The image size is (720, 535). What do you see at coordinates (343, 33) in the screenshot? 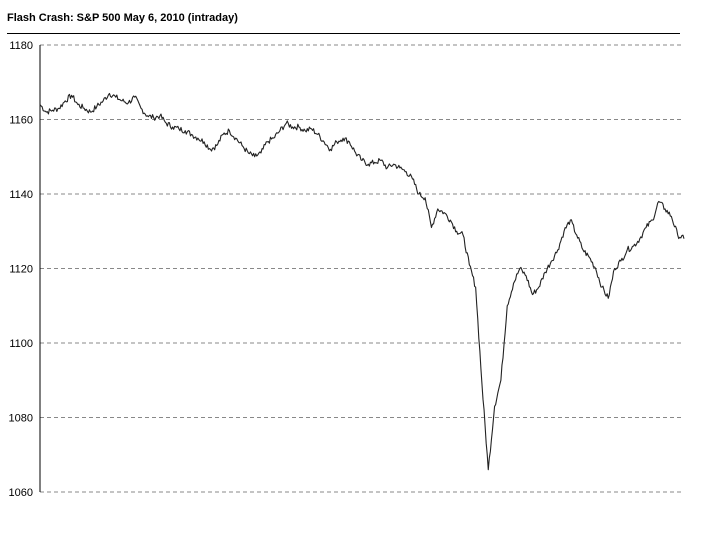
I see `title-rule` at bounding box center [343, 33].